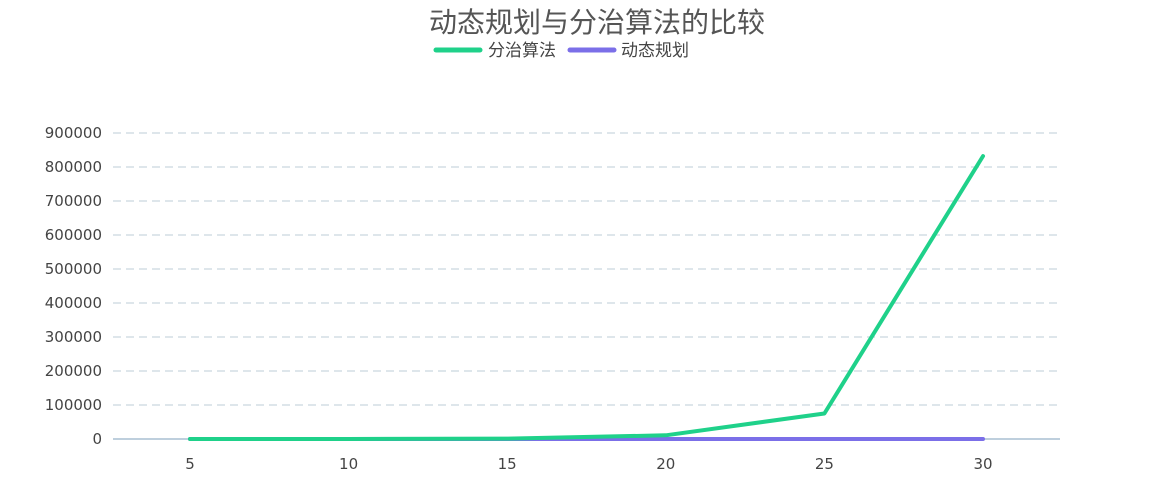 The image size is (1156, 497). Describe the element at coordinates (73, 201) in the screenshot. I see `y-tick-label: 700000` at that location.